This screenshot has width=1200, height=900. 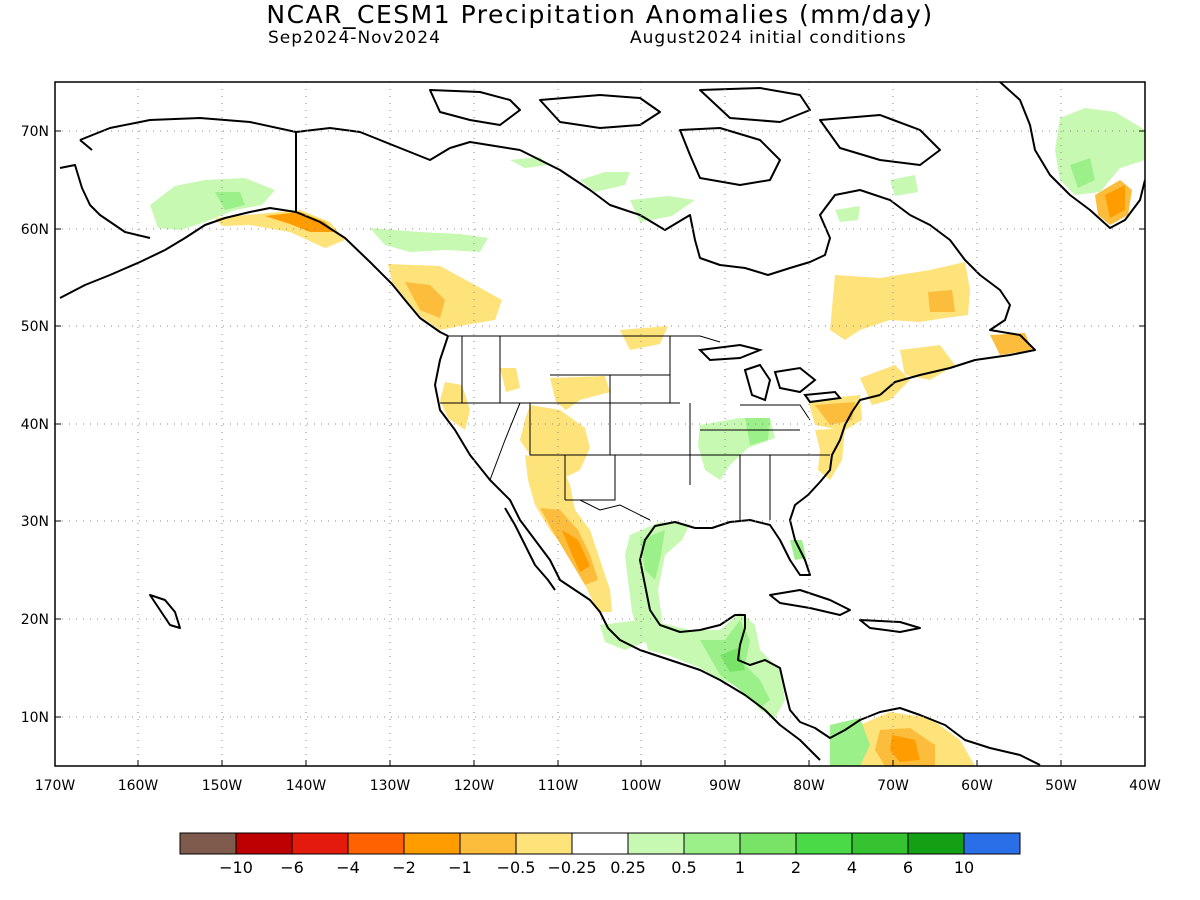 I want to click on great-lakes, so click(x=769, y=373).